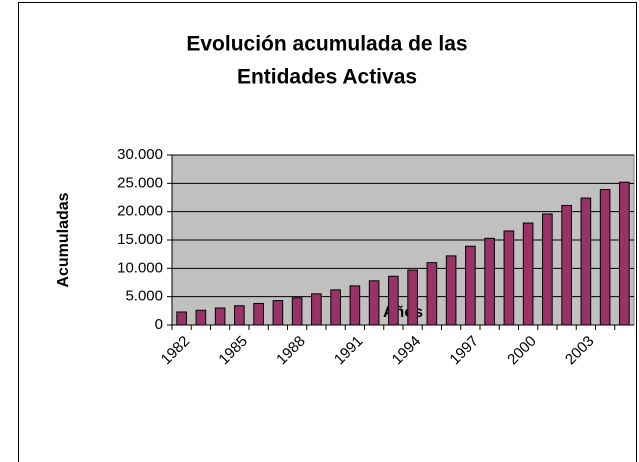  Describe the element at coordinates (140, 182) in the screenshot. I see `y-tick-label: 25.000` at that location.